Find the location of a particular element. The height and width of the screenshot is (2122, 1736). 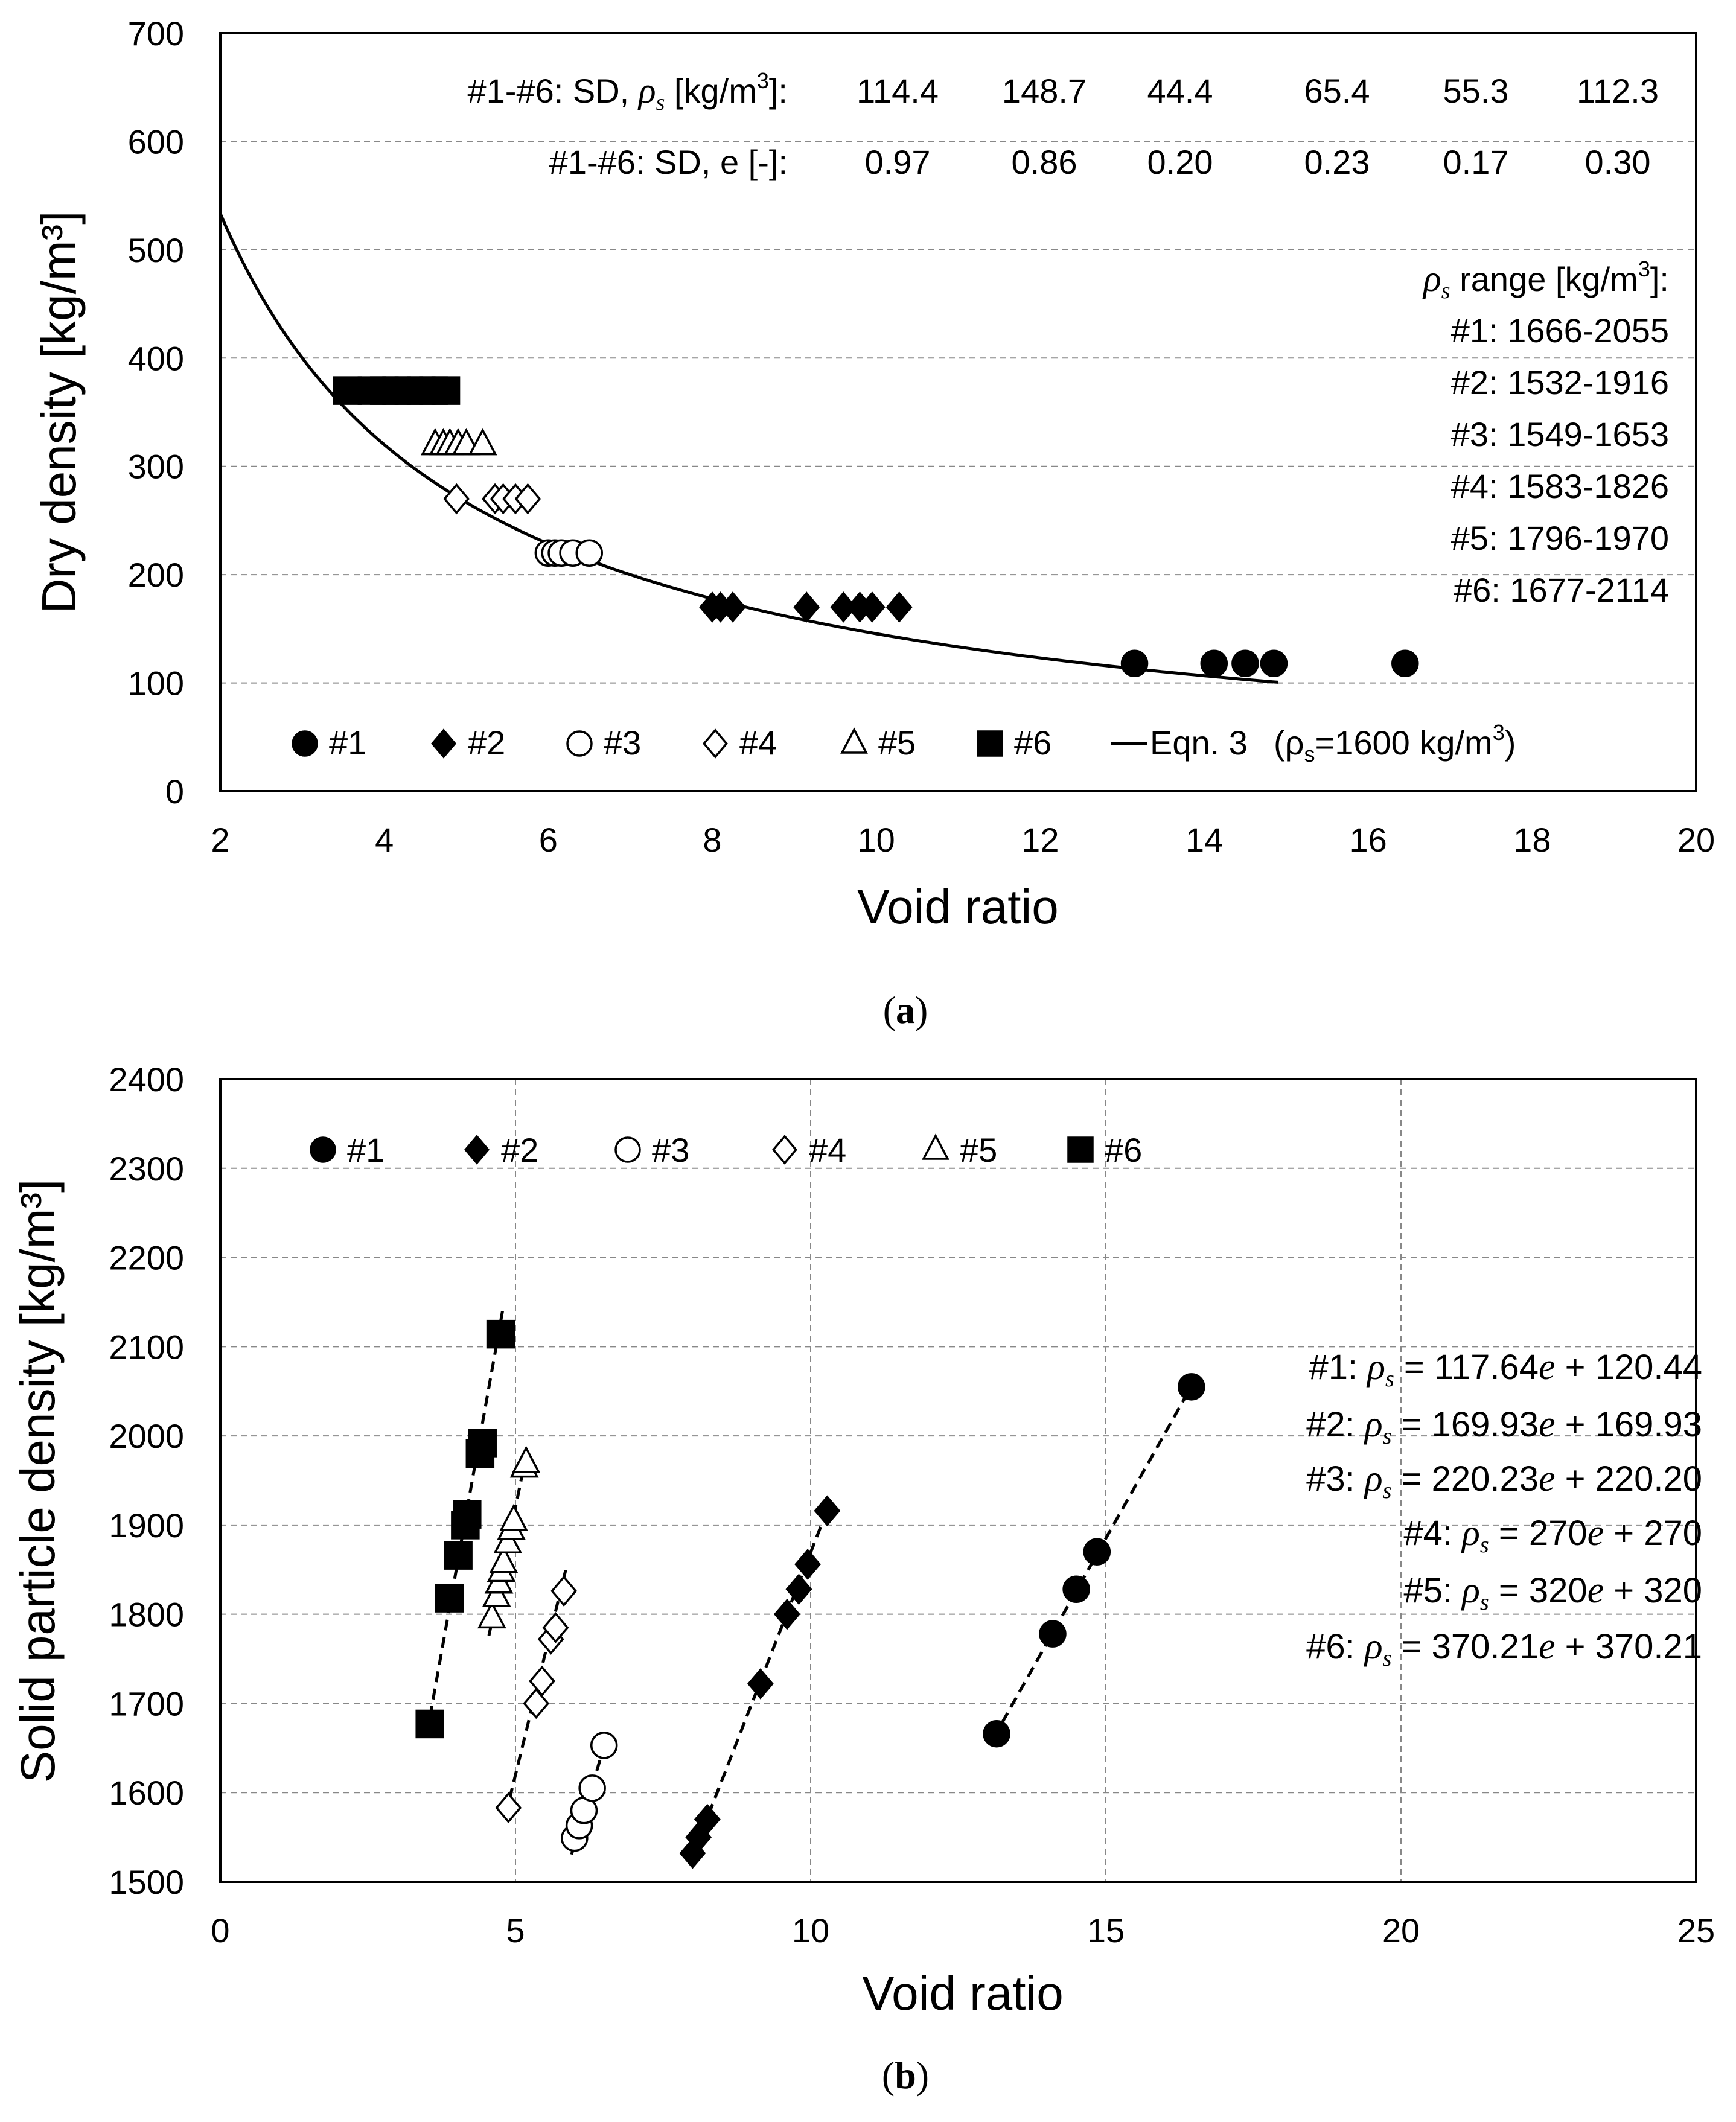

sd-e-value: 0.17 is located at coordinates (1476, 162).